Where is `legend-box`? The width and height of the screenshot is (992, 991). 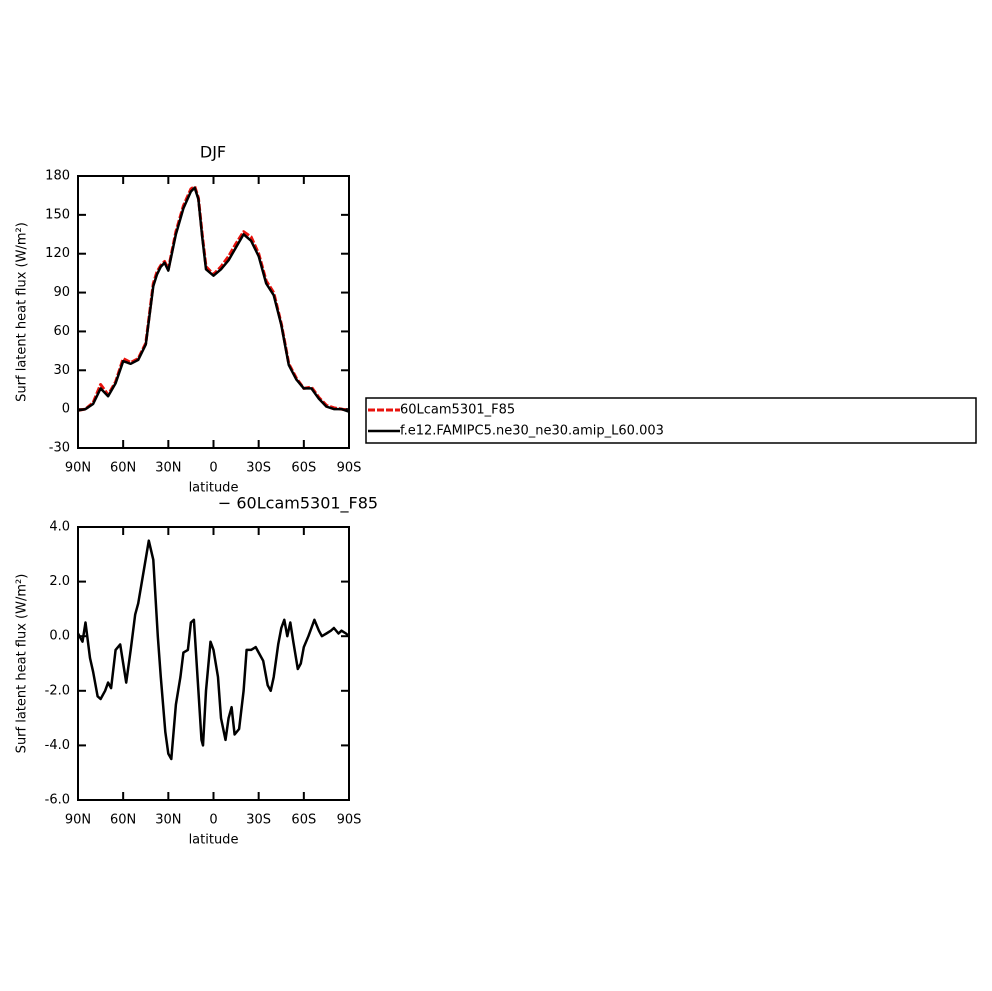
legend-box is located at coordinates (671, 420).